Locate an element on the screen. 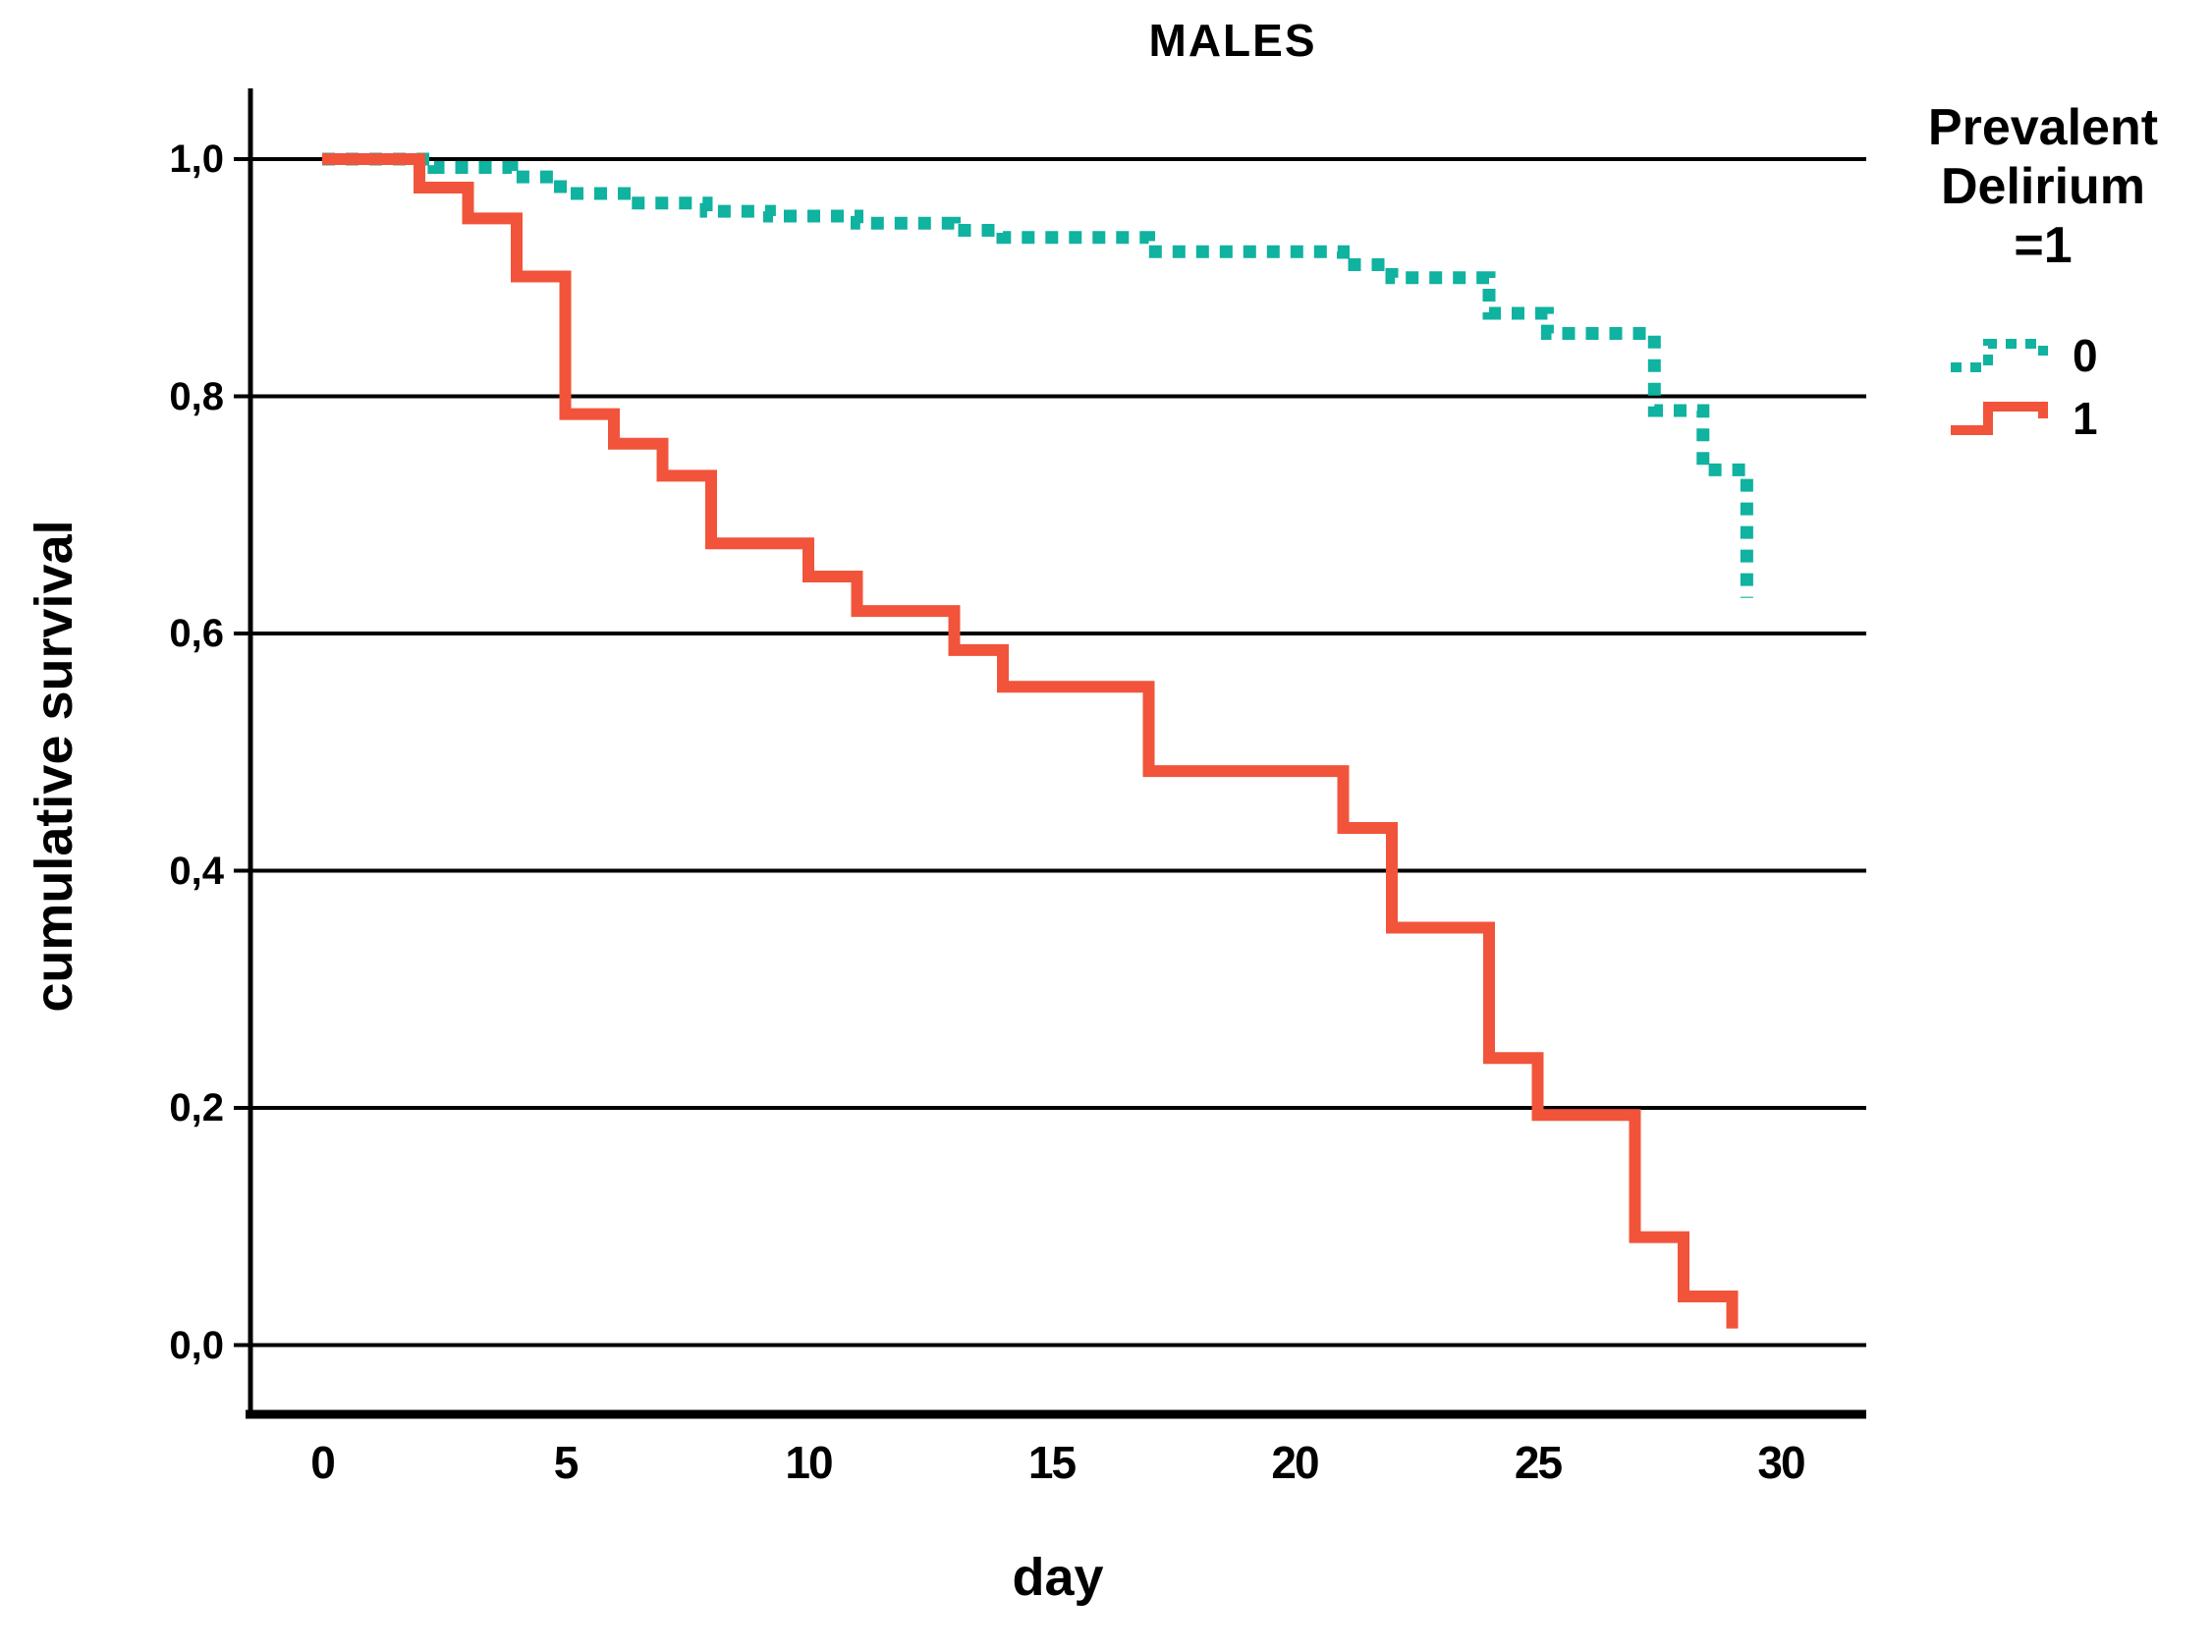 The height and width of the screenshot is (1652, 2212). y-axis-title: cumulative survival is located at coordinates (54, 767).